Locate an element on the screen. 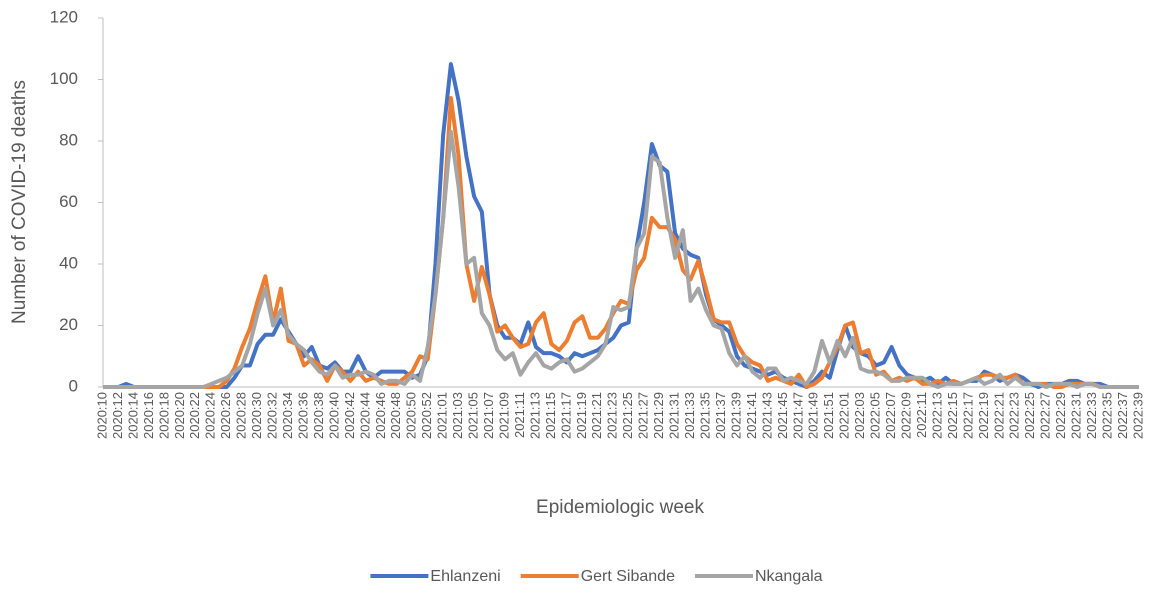  x-tick-label: 2020:50 is located at coordinates (411, 415).